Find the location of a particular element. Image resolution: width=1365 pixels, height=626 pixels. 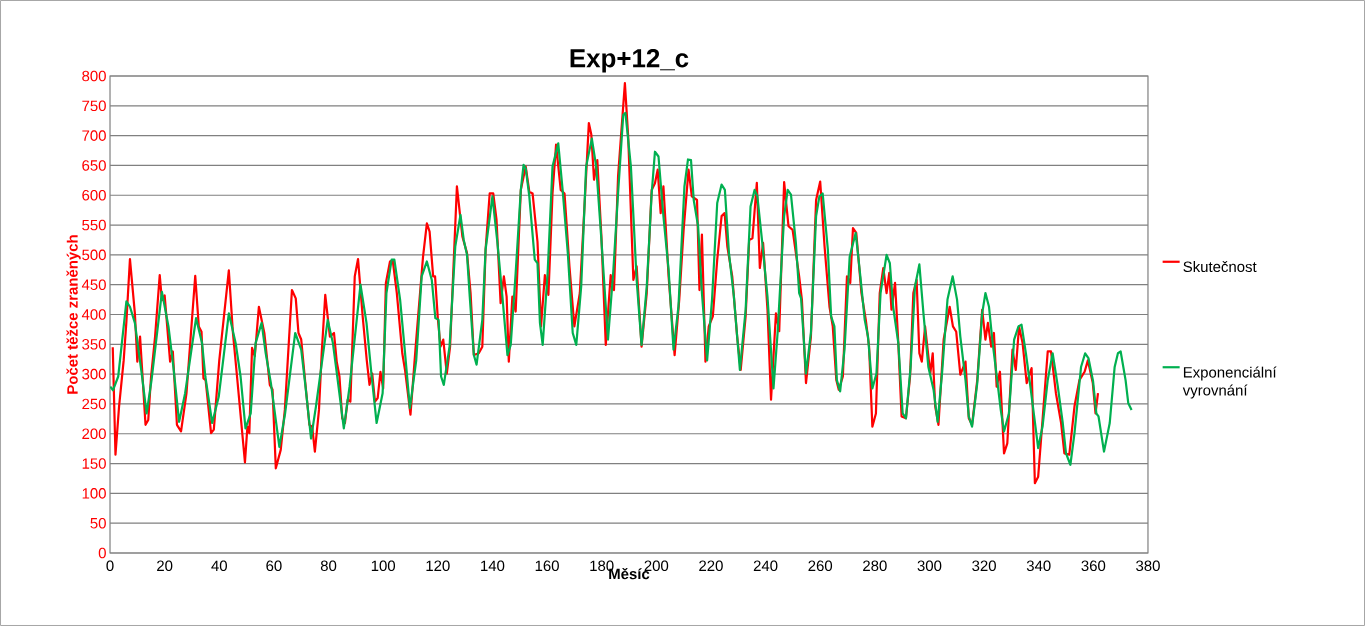

y-tick-label: 200 is located at coordinates (94, 434).